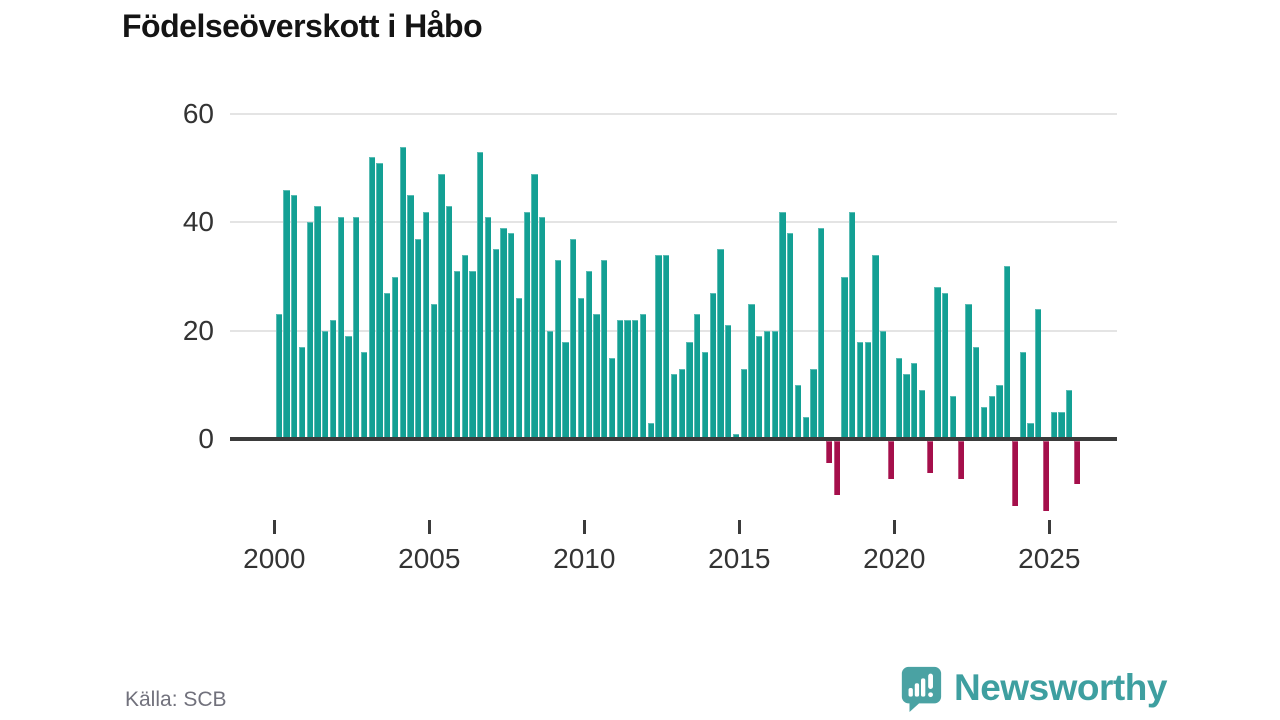  What do you see at coordinates (813, 403) in the screenshot?
I see `bar-2017q2` at bounding box center [813, 403].